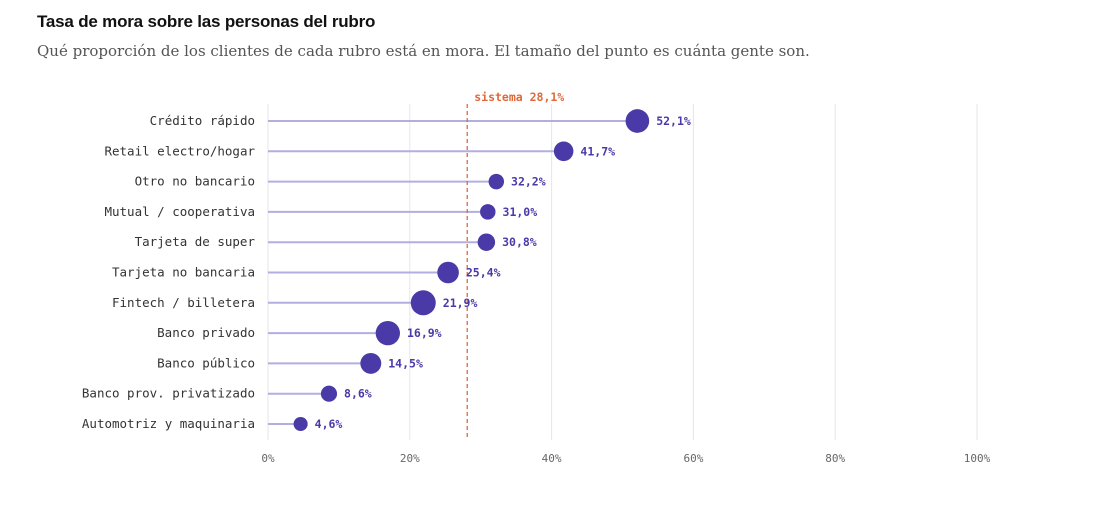  Describe the element at coordinates (195, 181) in the screenshot. I see `category-label: Otro no bancario` at that location.